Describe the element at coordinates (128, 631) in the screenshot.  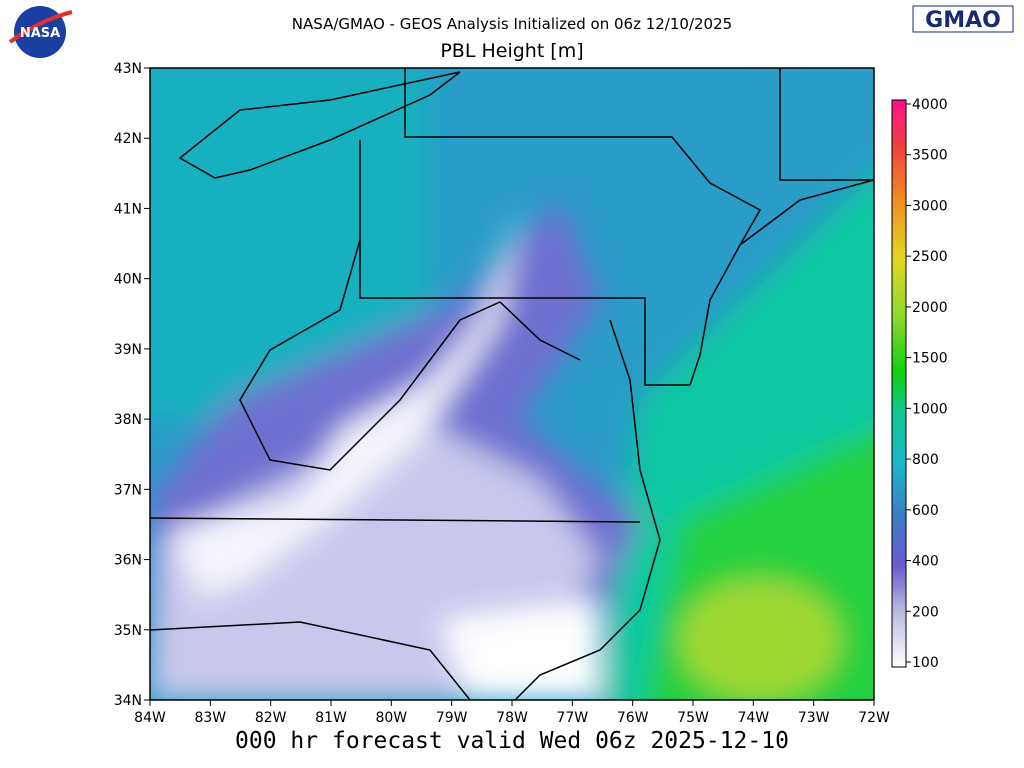
I see `lat-label: 35N` at that location.